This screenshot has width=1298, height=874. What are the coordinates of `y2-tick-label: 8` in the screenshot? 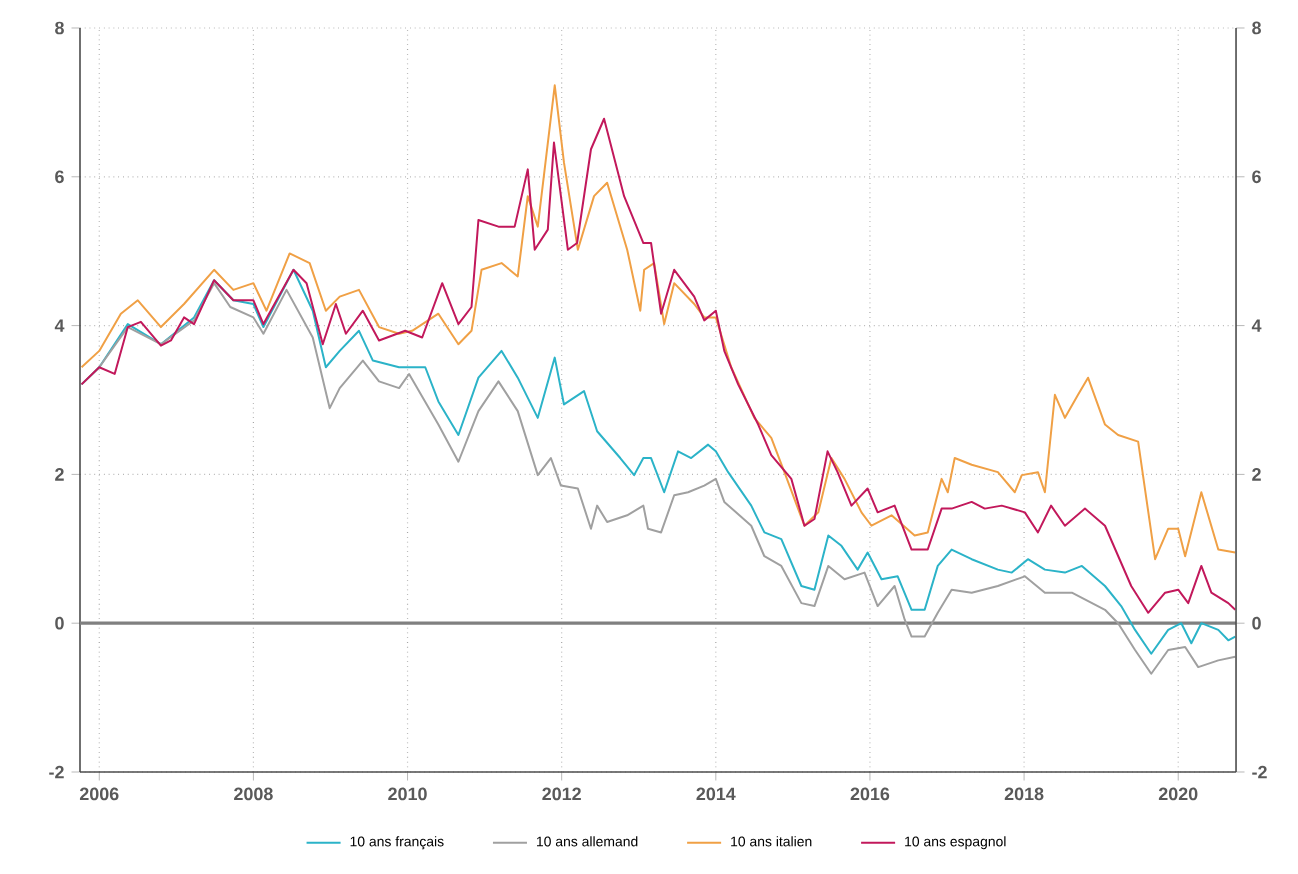 It's located at (1256, 28).